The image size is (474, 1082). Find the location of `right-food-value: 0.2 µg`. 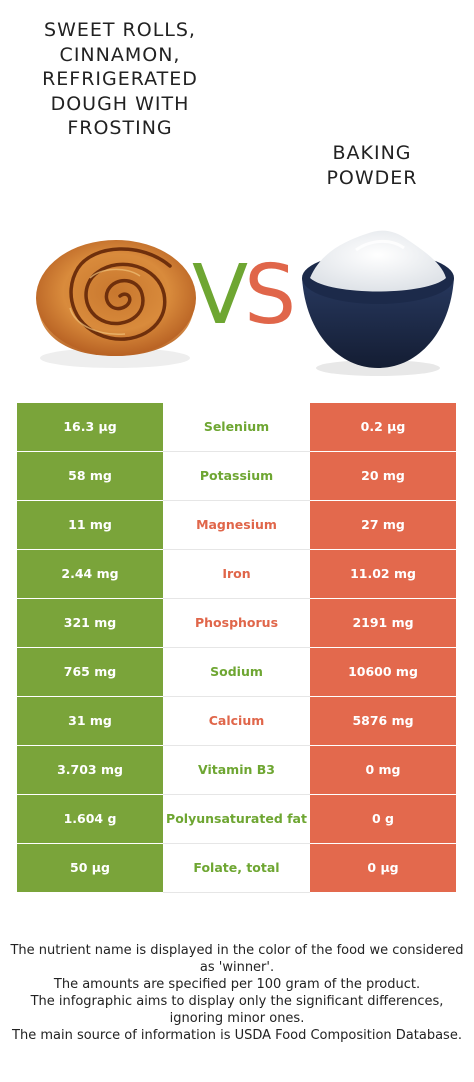

right-food-value: 0.2 µg is located at coordinates (383, 427).